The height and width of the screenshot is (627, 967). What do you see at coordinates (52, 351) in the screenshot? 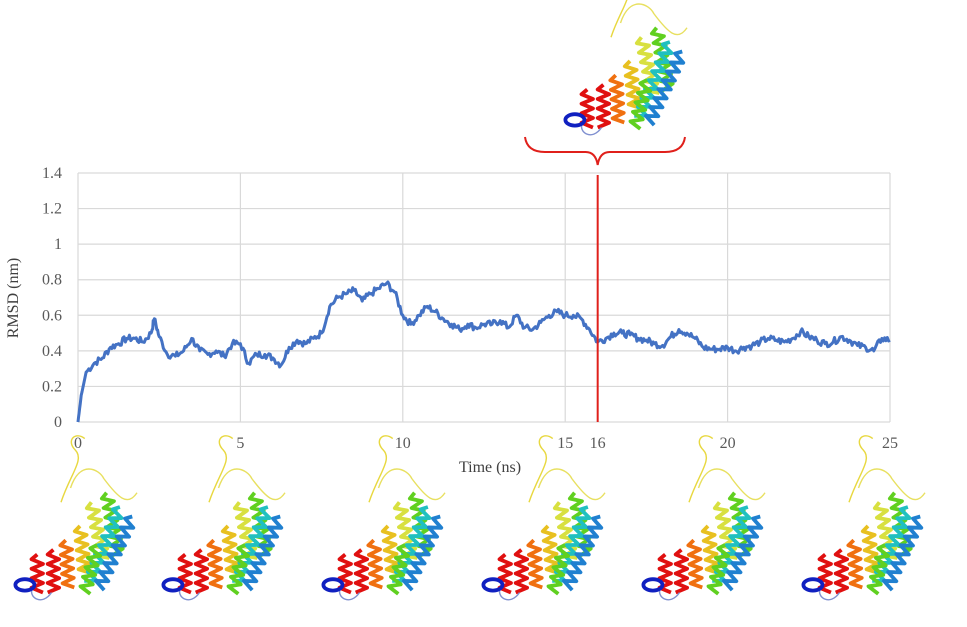
I see `y-tick-label: 0.4` at bounding box center [52, 351].